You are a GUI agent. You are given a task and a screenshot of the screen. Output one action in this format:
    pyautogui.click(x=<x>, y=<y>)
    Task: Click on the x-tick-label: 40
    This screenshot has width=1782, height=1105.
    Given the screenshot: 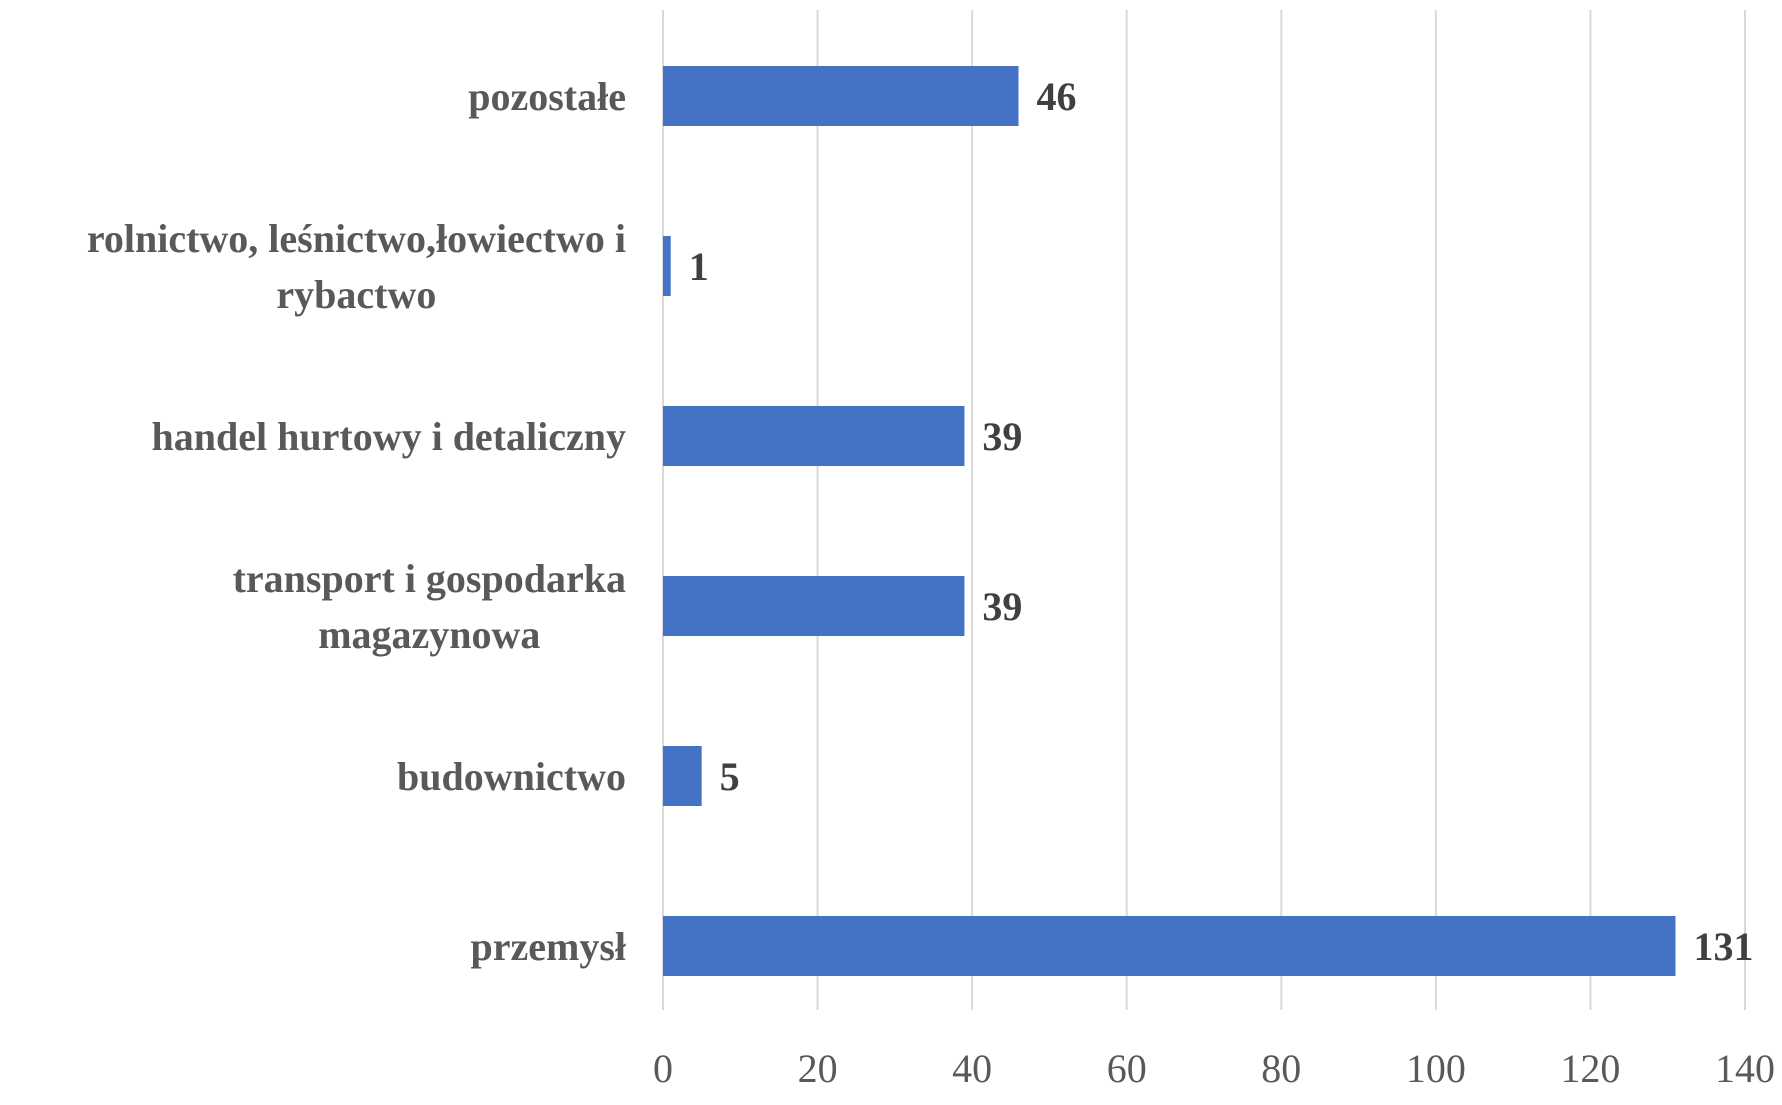 What is the action you would take?
    pyautogui.click(x=972, y=1068)
    